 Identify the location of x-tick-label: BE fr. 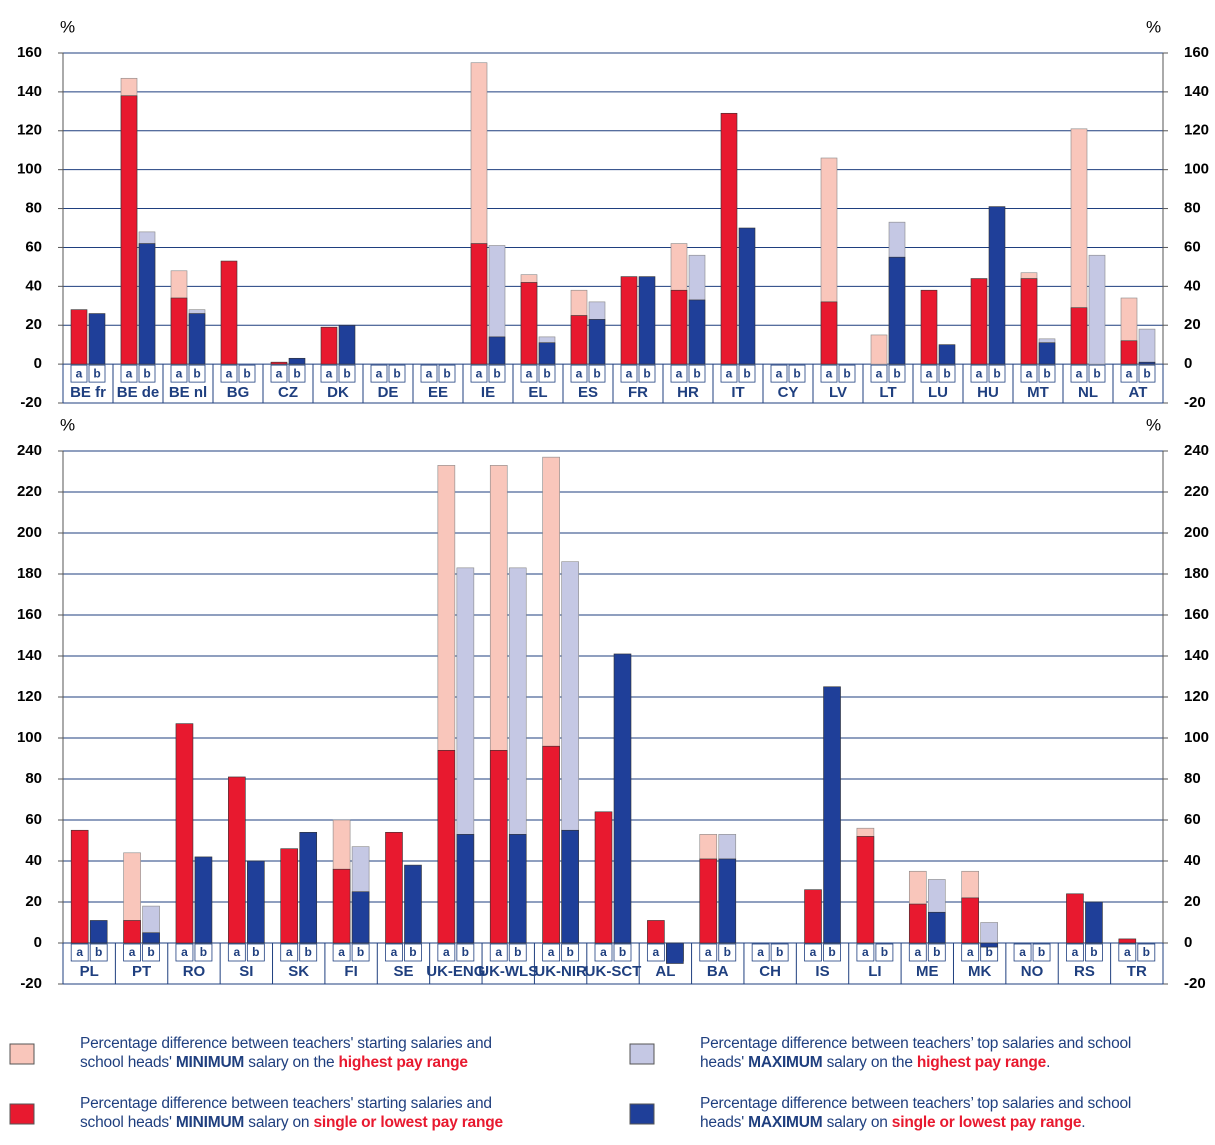
(88, 392).